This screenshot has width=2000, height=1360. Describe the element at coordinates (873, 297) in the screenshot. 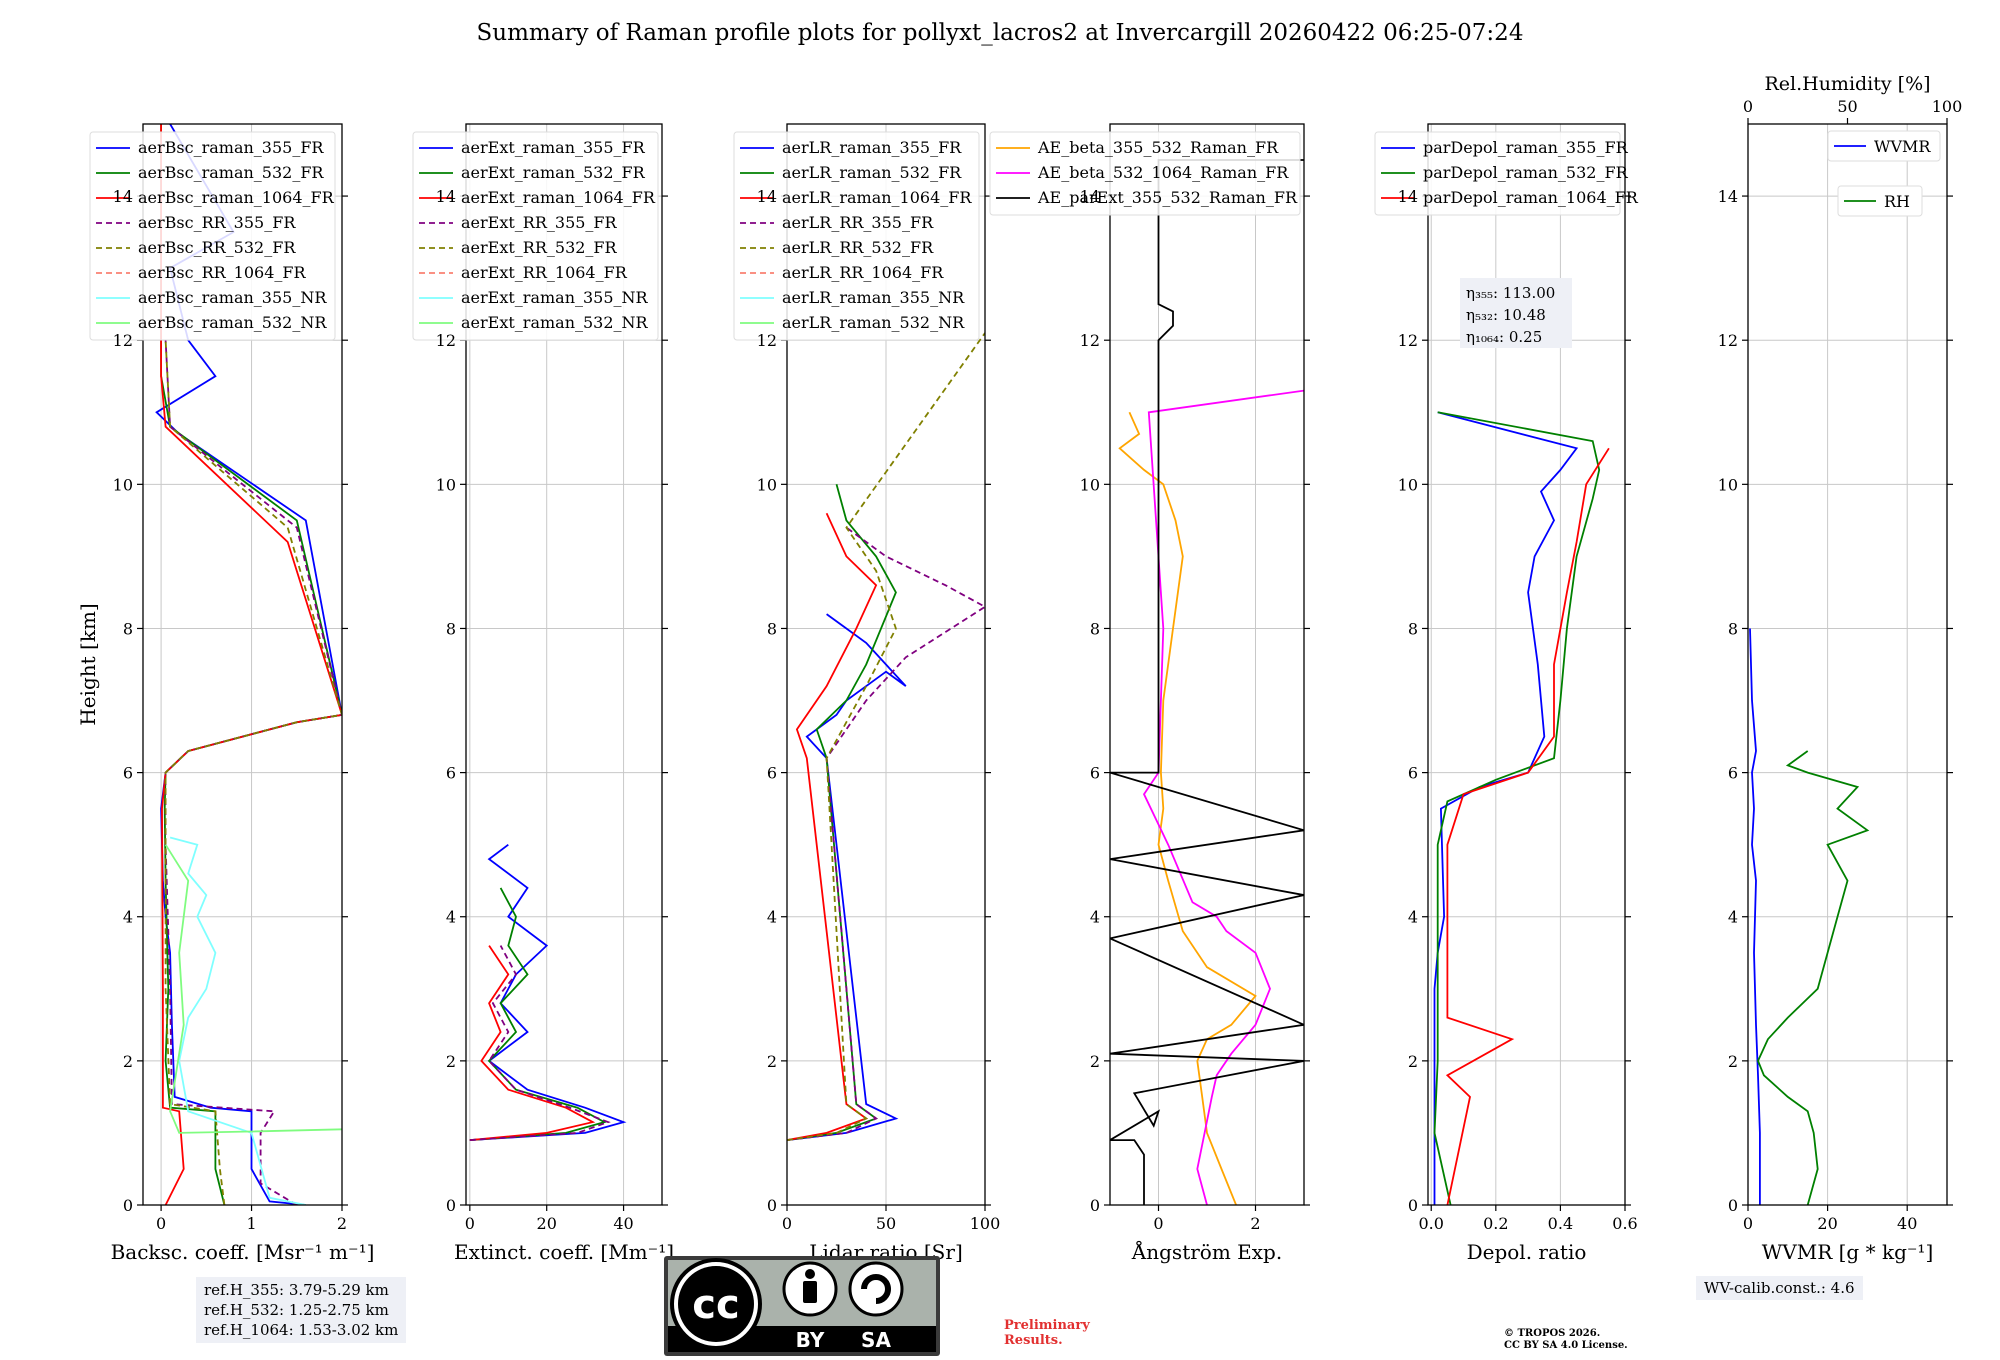

I see `legend-label: aerLR_raman_355_NR` at that location.